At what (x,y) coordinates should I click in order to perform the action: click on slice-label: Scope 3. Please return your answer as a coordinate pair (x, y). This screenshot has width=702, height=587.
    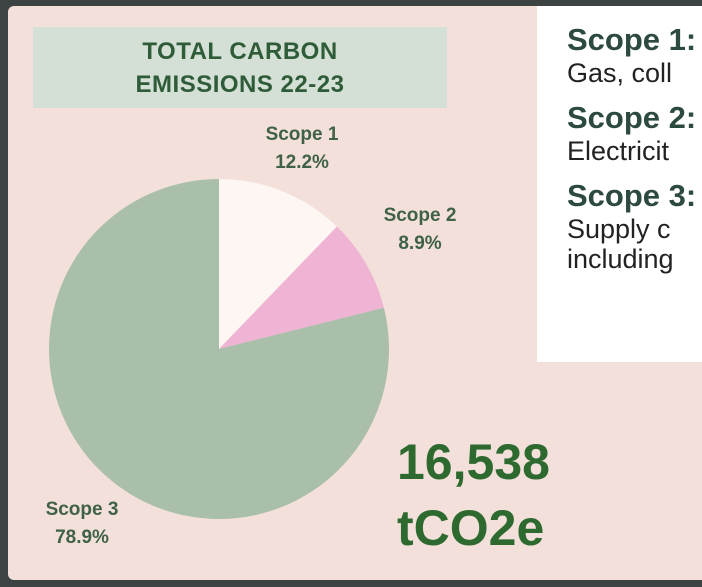
    Looking at the image, I should click on (82, 509).